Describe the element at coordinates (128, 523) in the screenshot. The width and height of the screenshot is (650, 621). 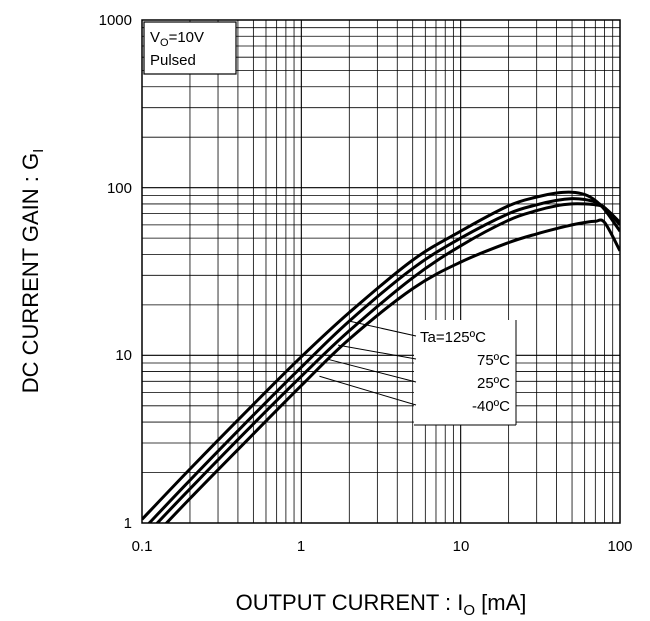
I see `y-tick-label-1: 1` at that location.